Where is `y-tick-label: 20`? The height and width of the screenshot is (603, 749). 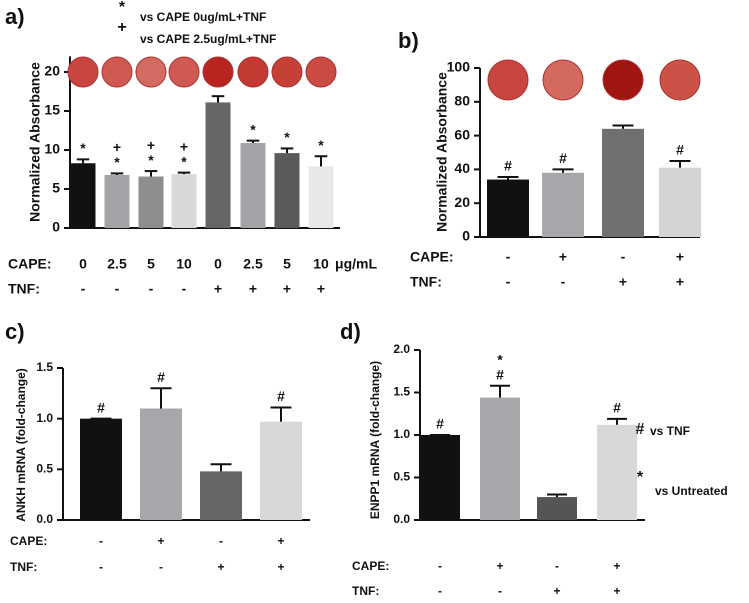 y-tick-label: 20 is located at coordinates (52, 71).